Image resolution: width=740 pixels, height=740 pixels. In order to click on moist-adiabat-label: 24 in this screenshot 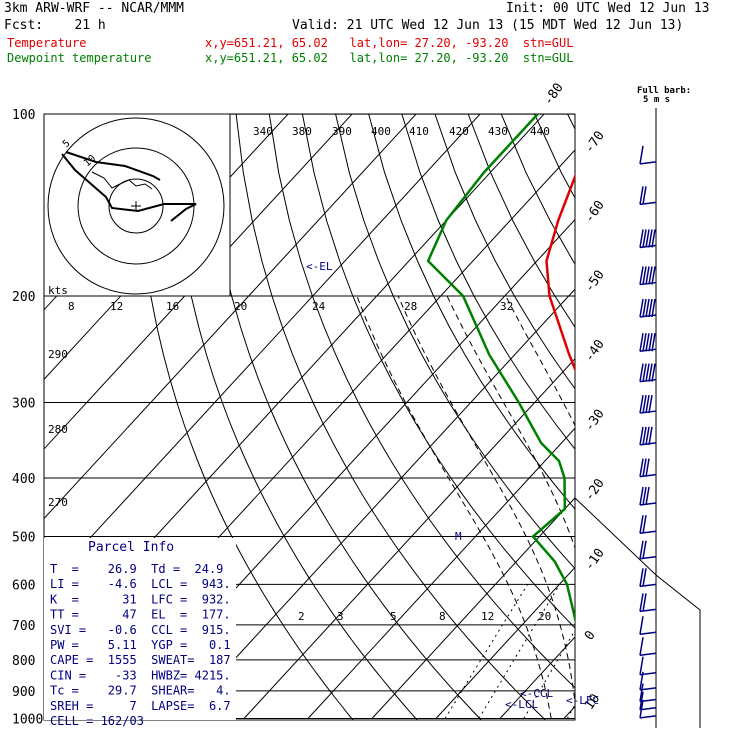, I will do `click(319, 306)`.